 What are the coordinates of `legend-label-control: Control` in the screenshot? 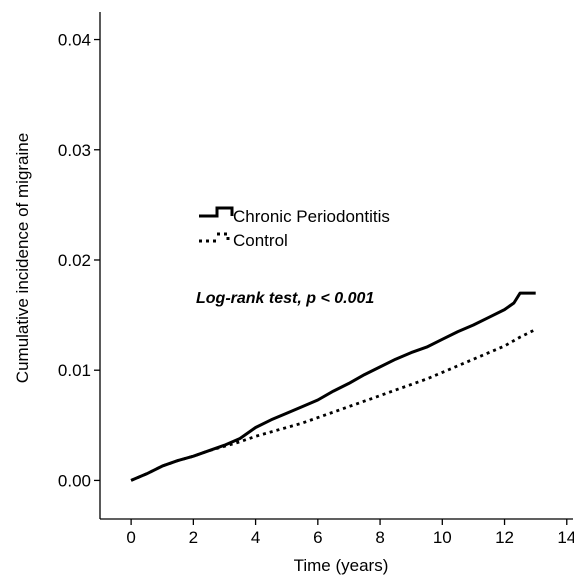 It's located at (260, 240).